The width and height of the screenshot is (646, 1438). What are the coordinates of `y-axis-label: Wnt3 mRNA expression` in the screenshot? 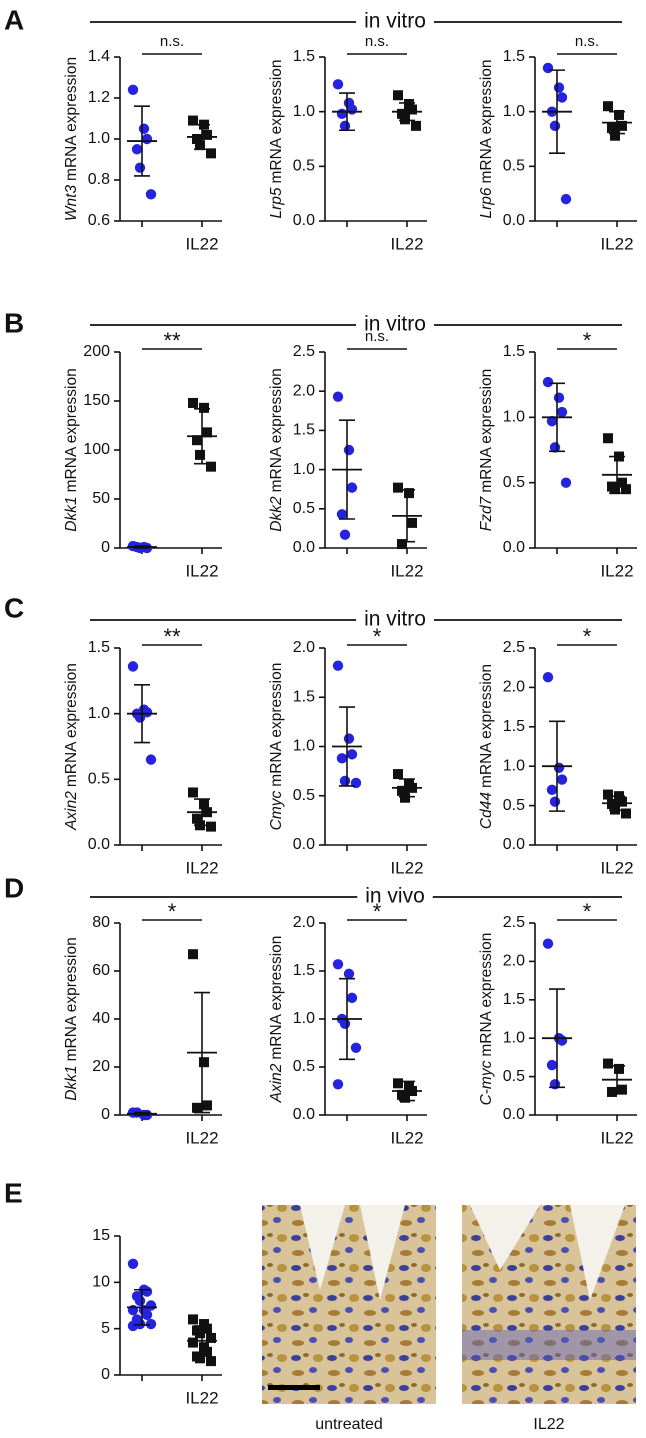 It's located at (71, 139).